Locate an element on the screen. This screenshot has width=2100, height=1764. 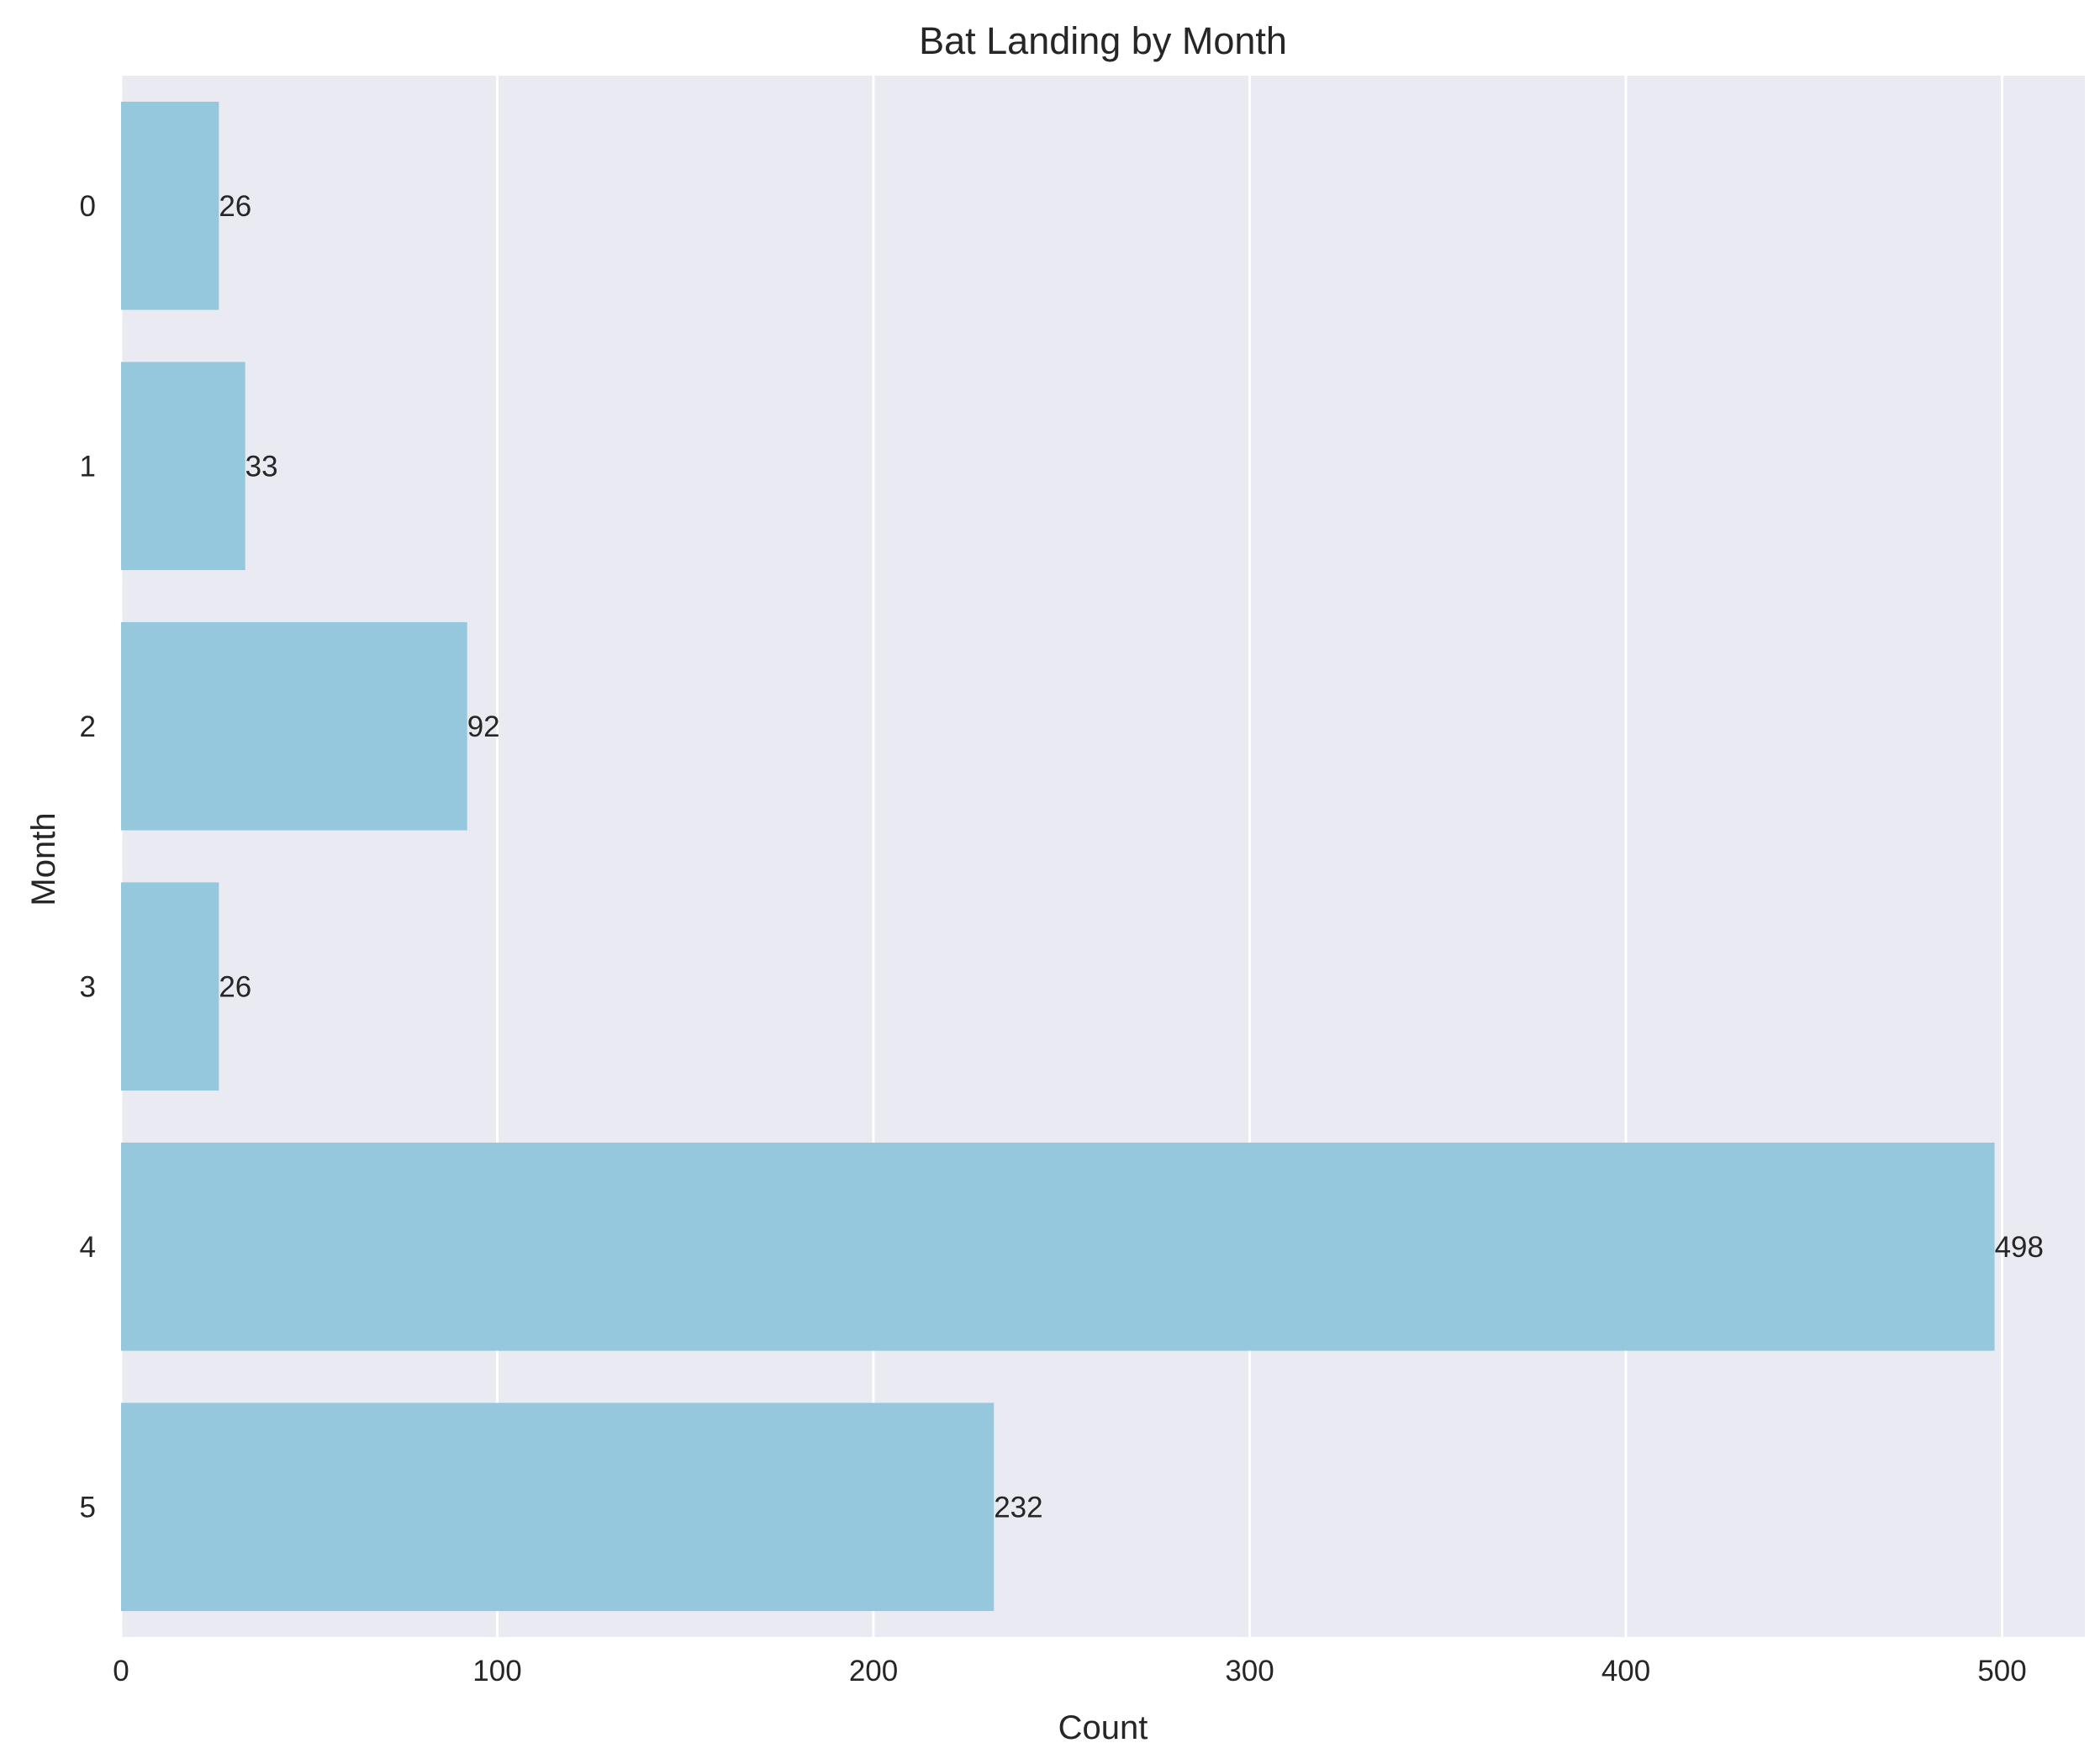
y-axis-ticks: 0 1 2 3 4 5 is located at coordinates (88, 857).